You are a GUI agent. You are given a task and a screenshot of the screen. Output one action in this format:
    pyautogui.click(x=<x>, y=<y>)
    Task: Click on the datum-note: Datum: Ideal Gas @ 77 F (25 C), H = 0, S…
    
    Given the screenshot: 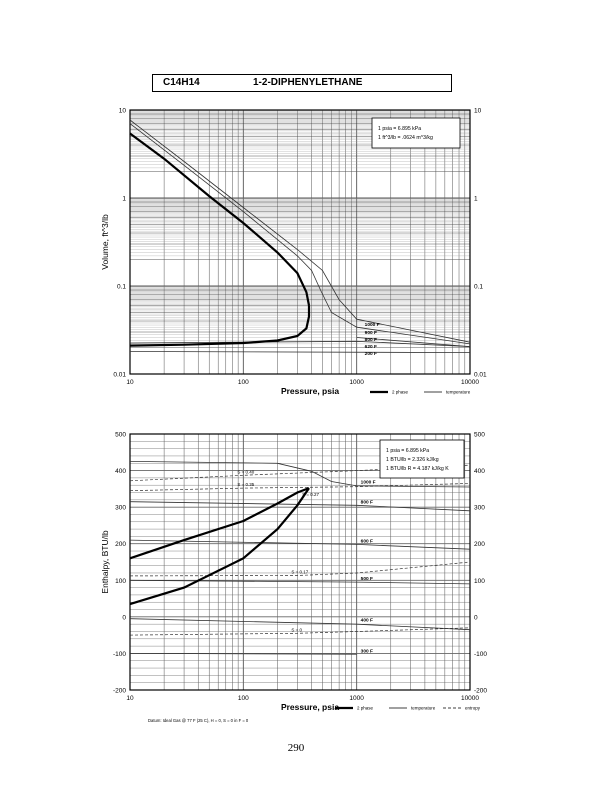 What is the action you would take?
    pyautogui.click(x=198, y=720)
    